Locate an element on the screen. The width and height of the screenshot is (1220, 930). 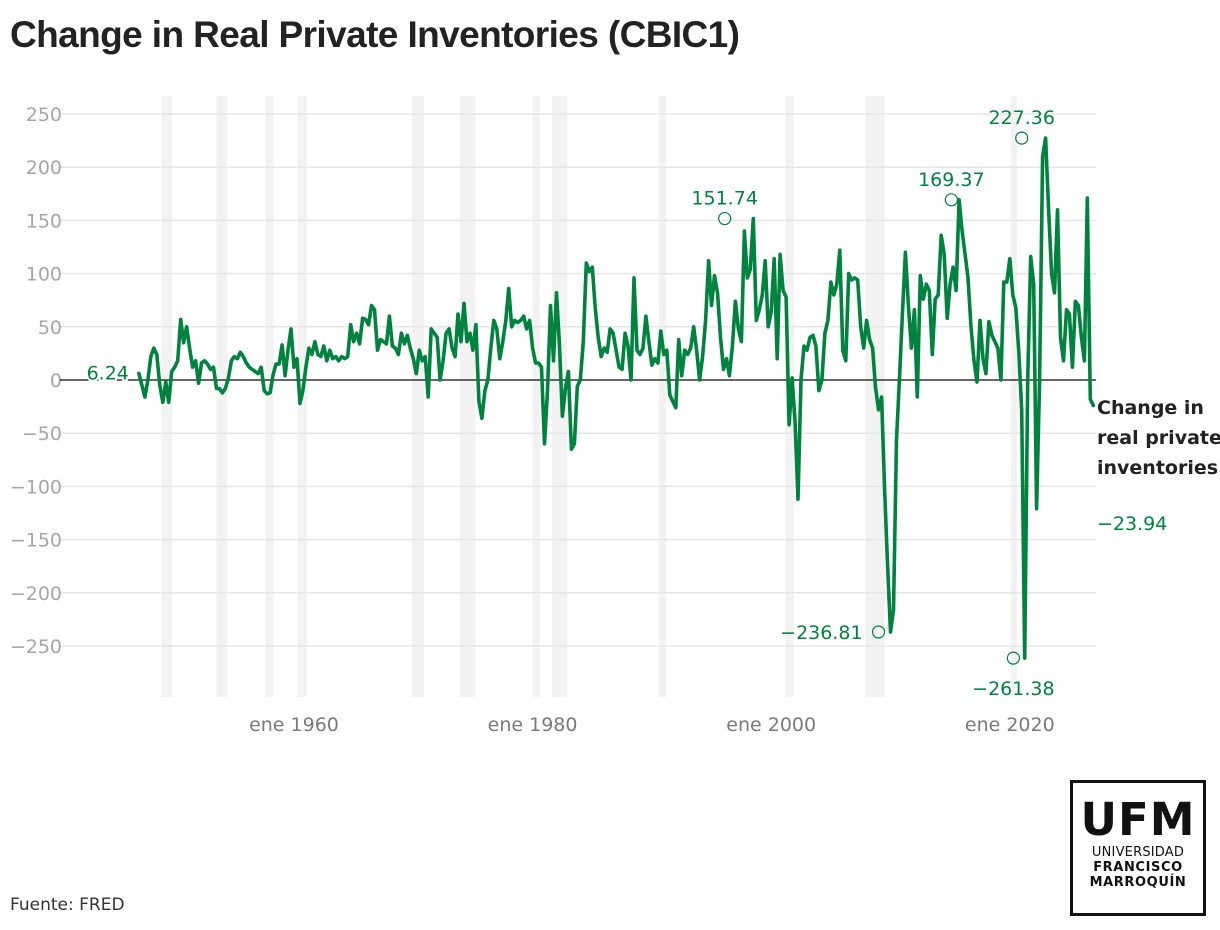
x-tick-label: ene 2020 is located at coordinates (1010, 725).